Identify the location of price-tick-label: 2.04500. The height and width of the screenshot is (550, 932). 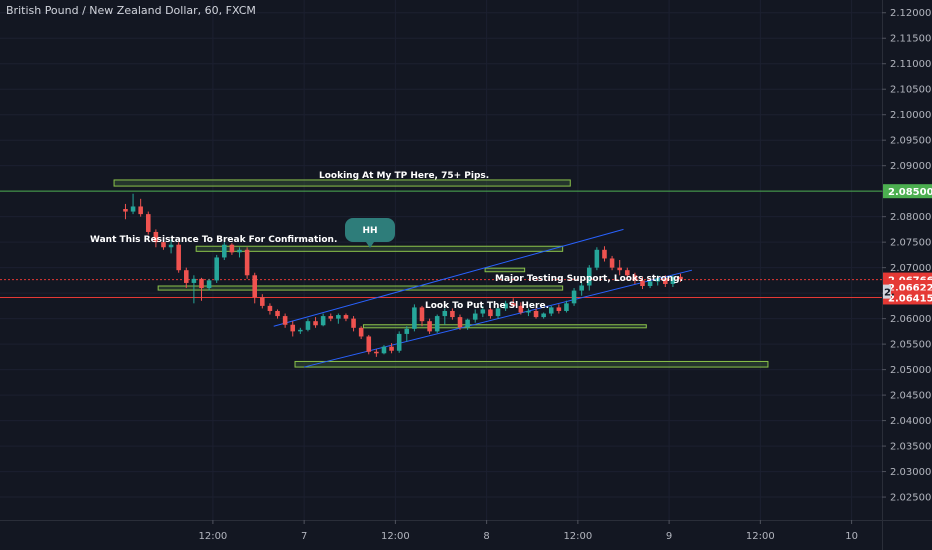
(910, 396).